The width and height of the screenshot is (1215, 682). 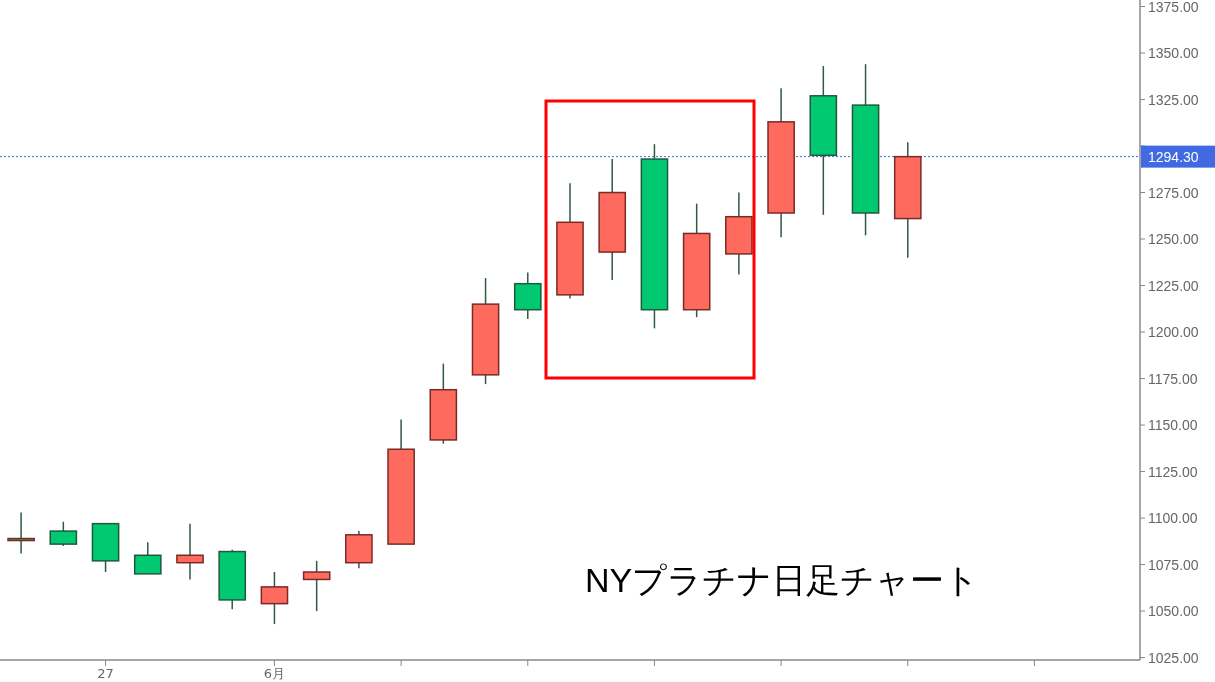 I want to click on y-tick-label: 1175.00, so click(x=1173, y=378).